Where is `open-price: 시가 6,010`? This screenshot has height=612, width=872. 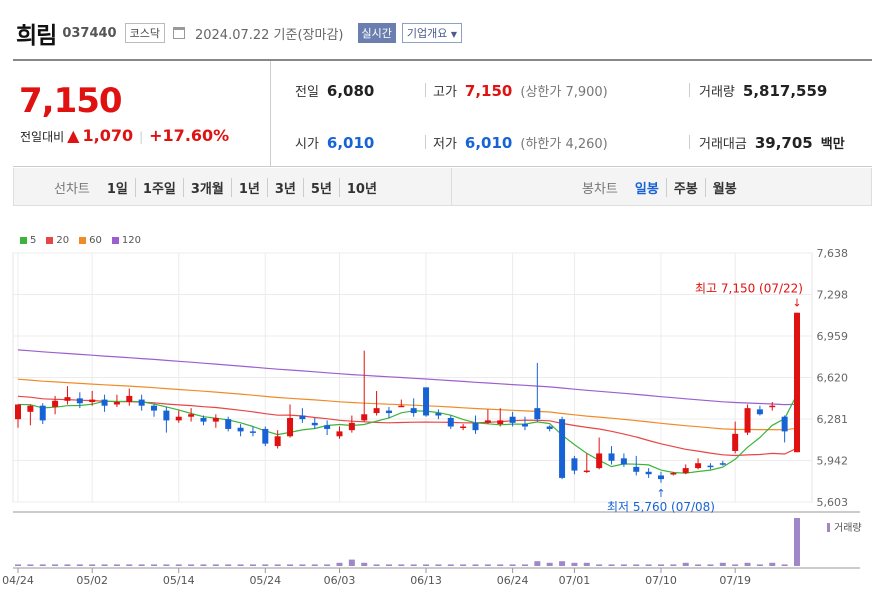
open-price: 시가 6,010 is located at coordinates (334, 142).